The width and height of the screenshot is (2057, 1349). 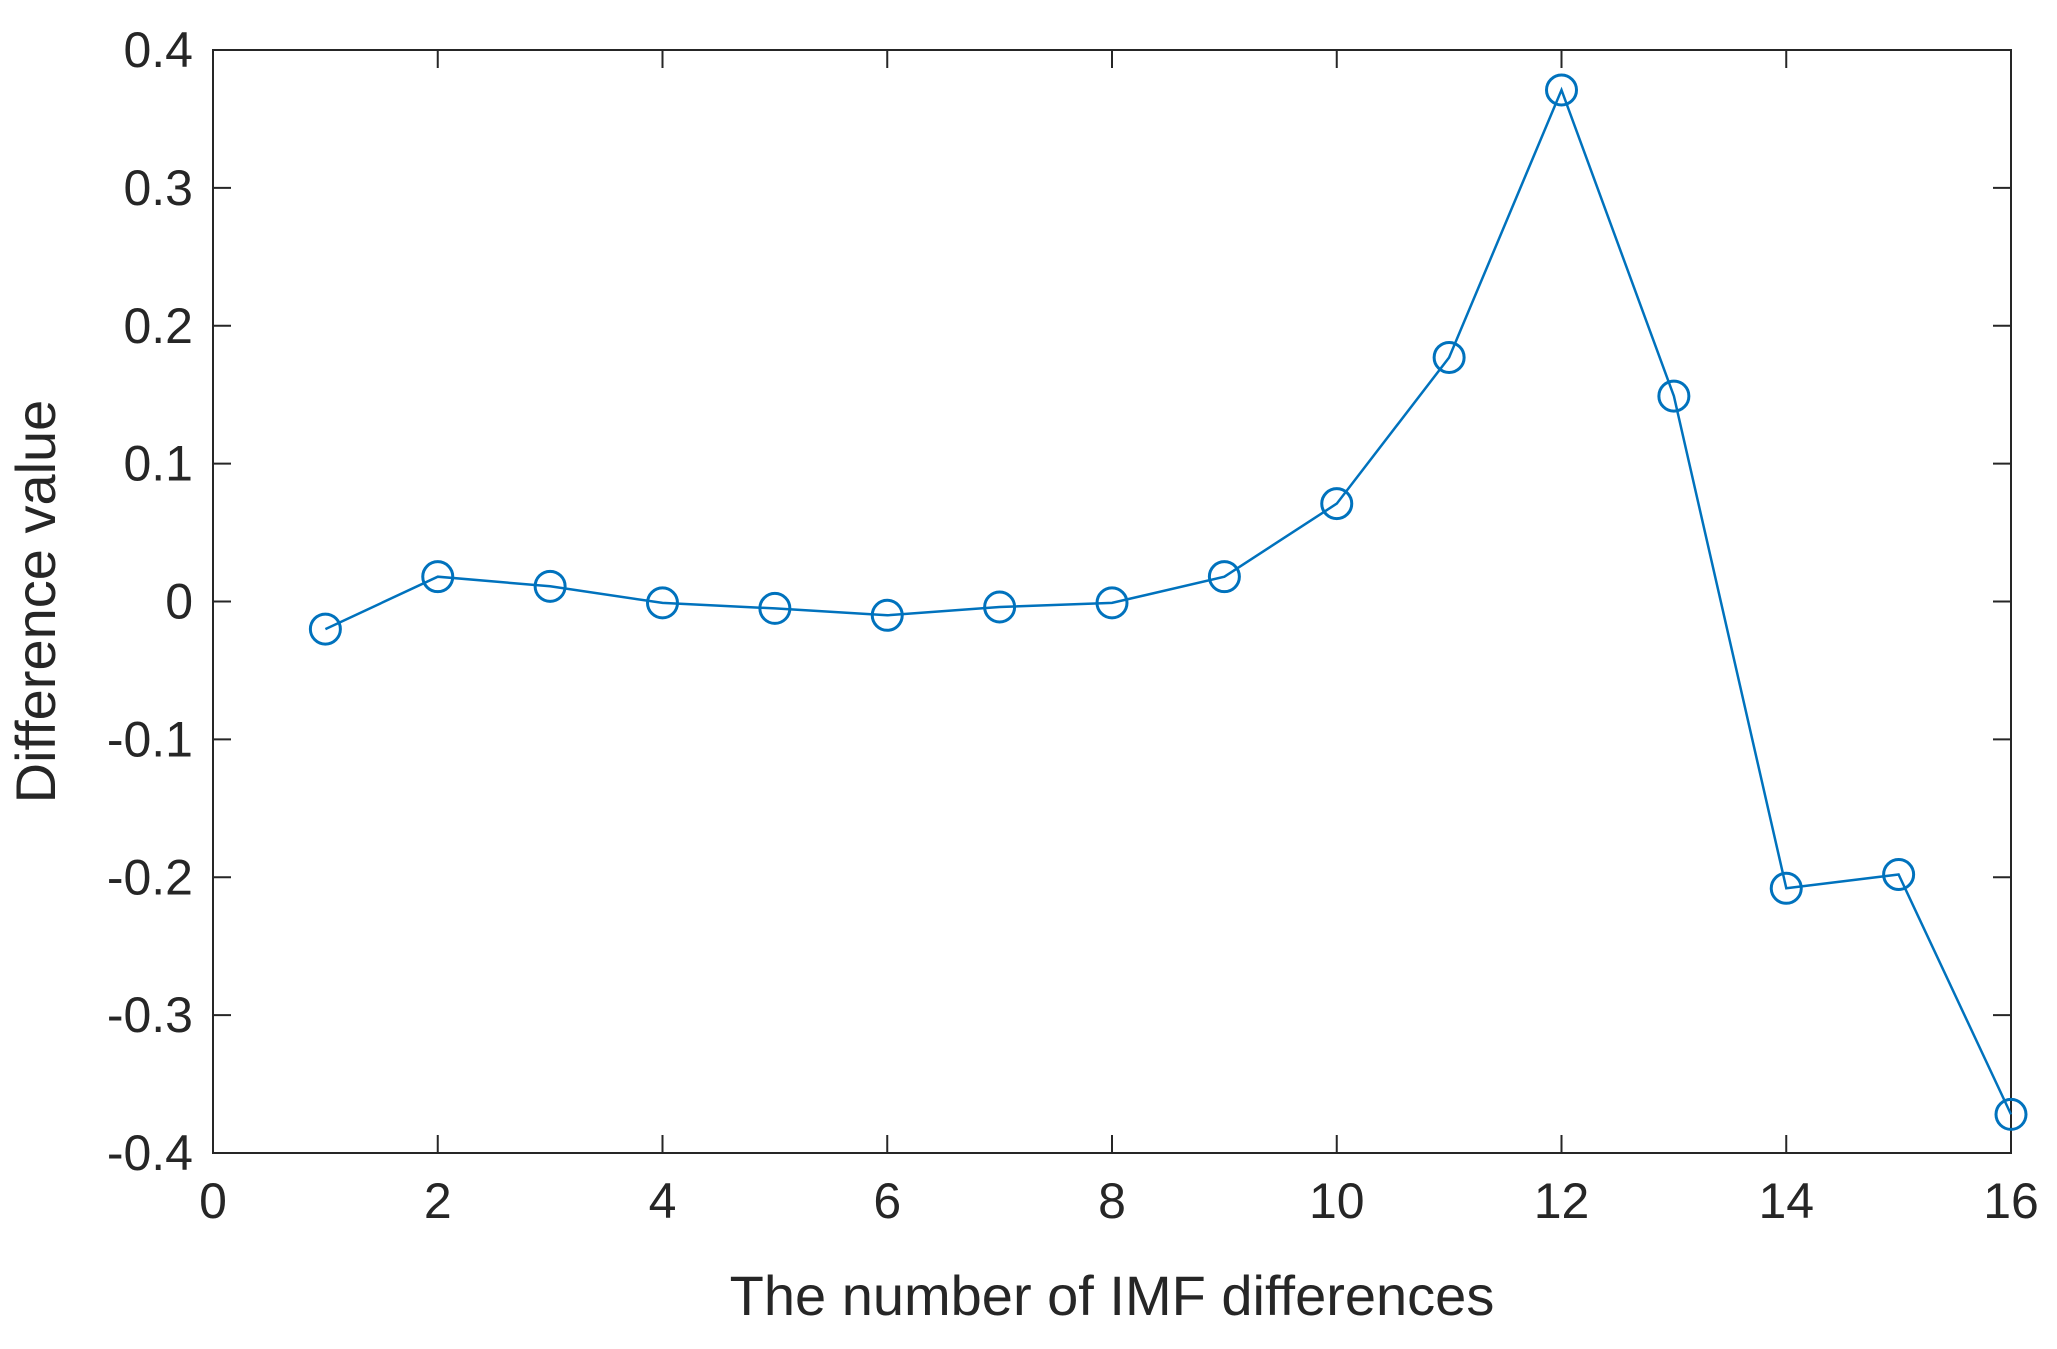 What do you see at coordinates (887, 1201) in the screenshot?
I see `x-tick-label: 6` at bounding box center [887, 1201].